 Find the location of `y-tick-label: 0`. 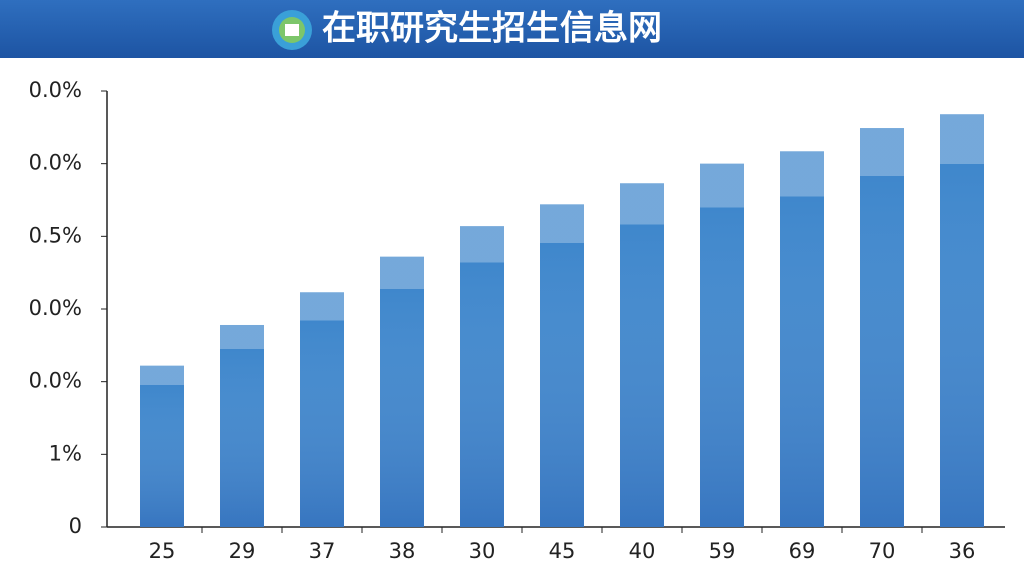

y-tick-label: 0 is located at coordinates (75, 526).